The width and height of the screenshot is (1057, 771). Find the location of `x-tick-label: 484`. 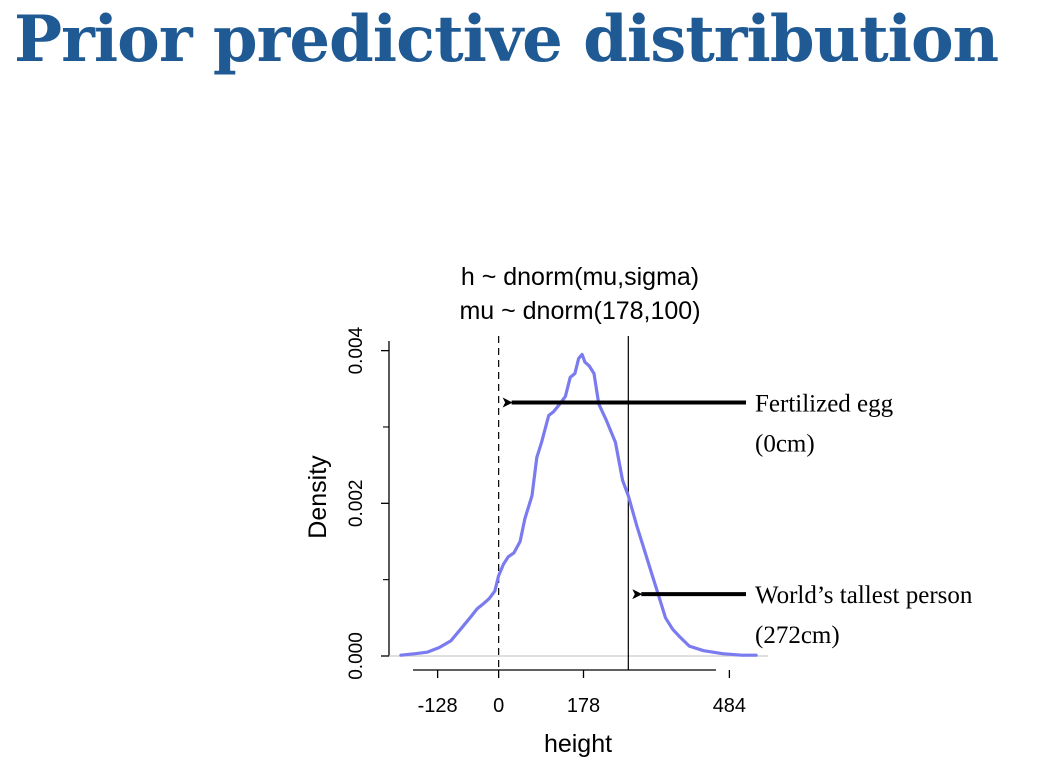

x-tick-label: 484 is located at coordinates (729, 706).